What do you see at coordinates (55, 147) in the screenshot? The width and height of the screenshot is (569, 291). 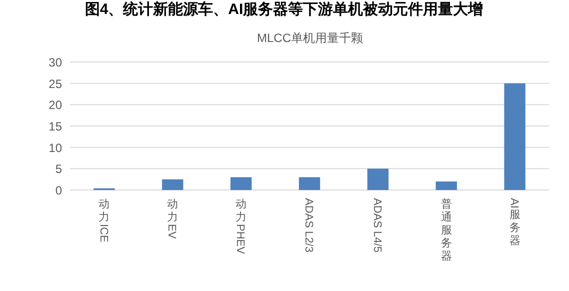 I see `ytick: 10` at bounding box center [55, 147].